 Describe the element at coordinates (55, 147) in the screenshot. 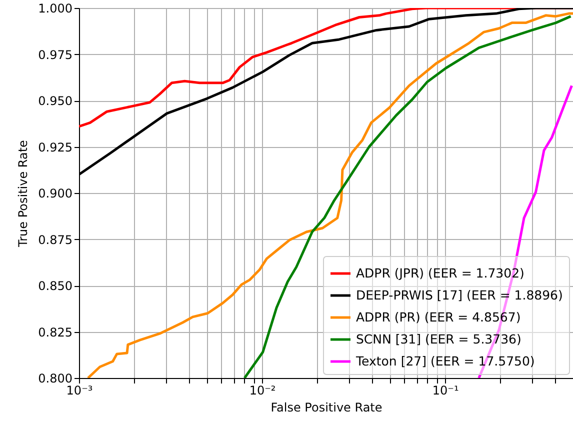

I see `y-tick-label: 0.925` at that location.